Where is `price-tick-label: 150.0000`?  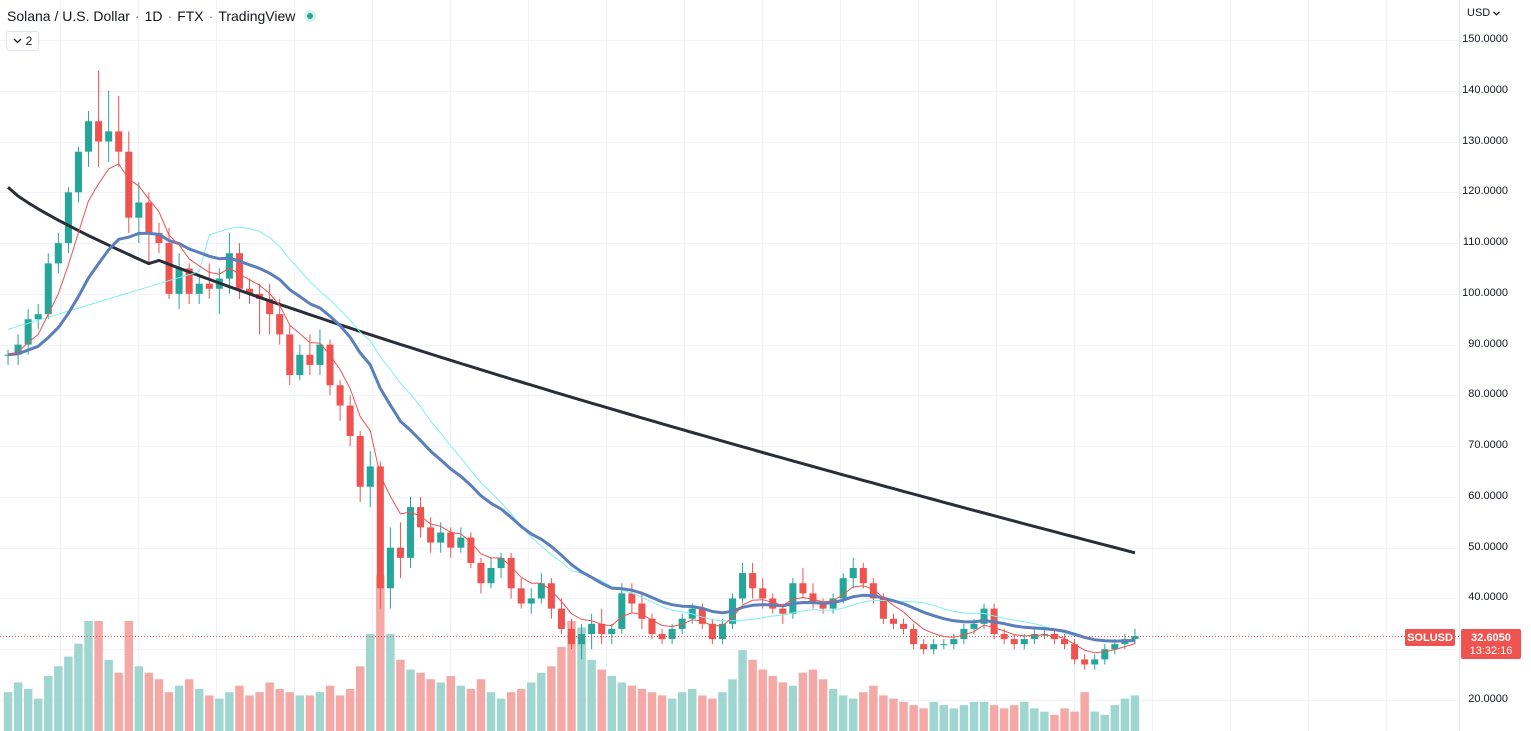
price-tick-label: 150.0000 is located at coordinates (1485, 39).